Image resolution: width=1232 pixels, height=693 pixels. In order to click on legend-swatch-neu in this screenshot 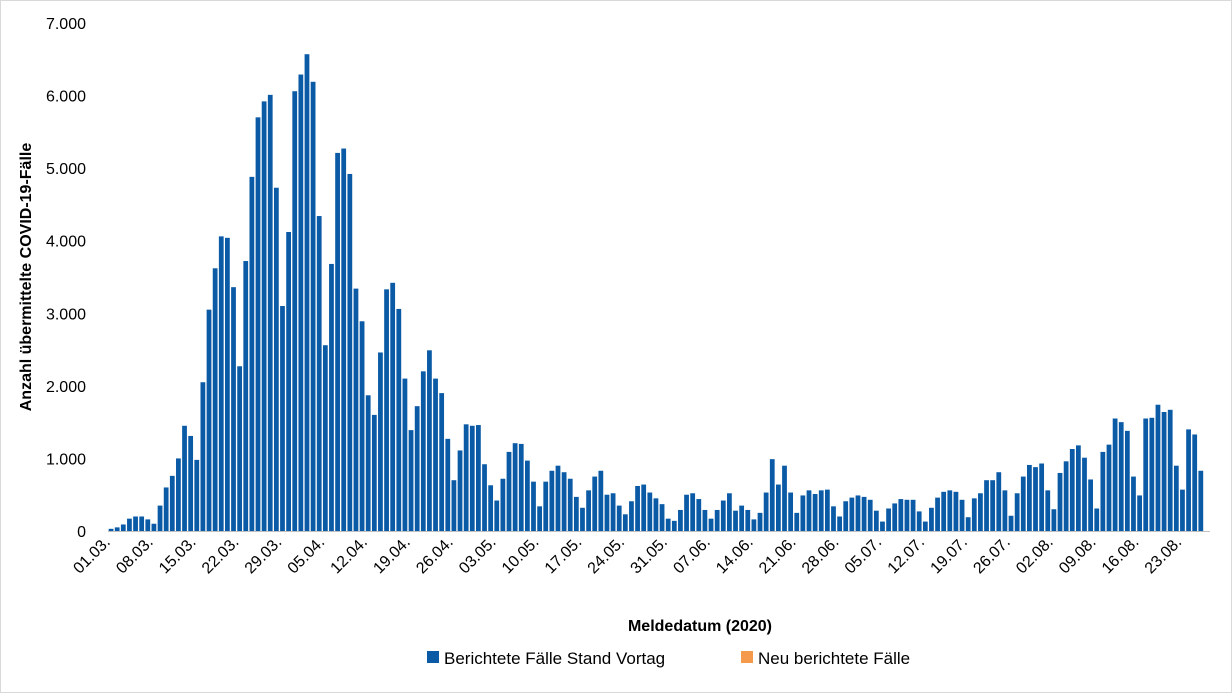, I will do `click(747, 657)`.